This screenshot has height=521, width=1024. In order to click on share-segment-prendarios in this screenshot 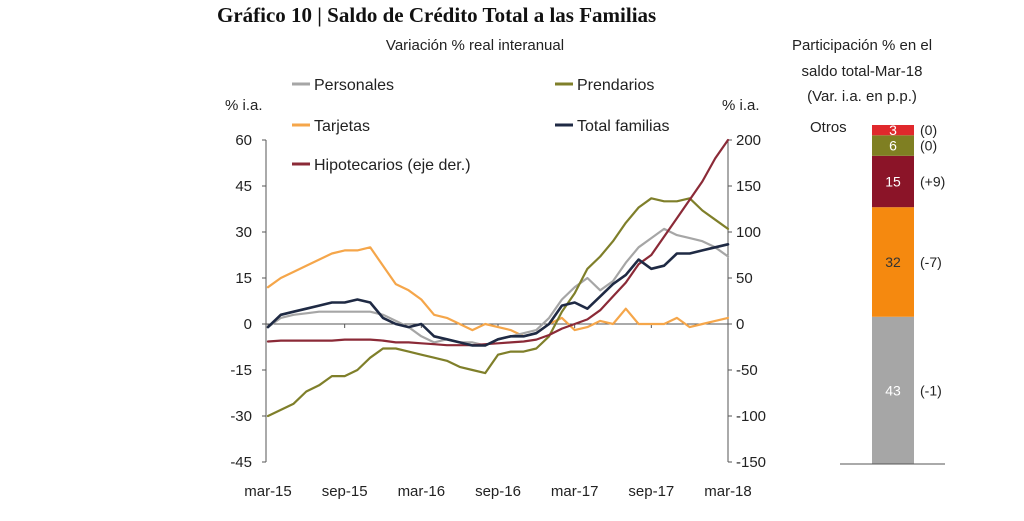, I will do `click(893, 145)`.